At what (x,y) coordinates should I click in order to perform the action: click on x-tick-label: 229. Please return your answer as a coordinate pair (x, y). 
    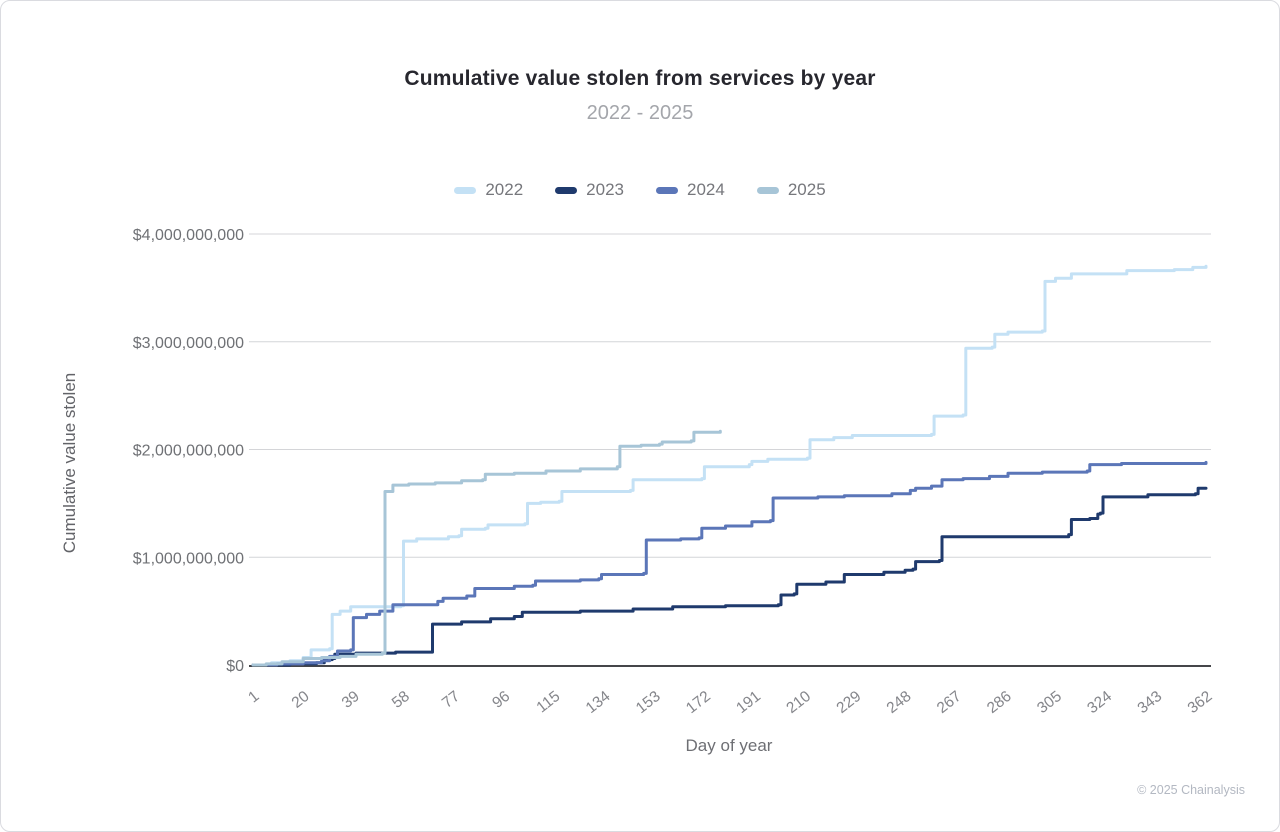
    Looking at the image, I should click on (849, 702).